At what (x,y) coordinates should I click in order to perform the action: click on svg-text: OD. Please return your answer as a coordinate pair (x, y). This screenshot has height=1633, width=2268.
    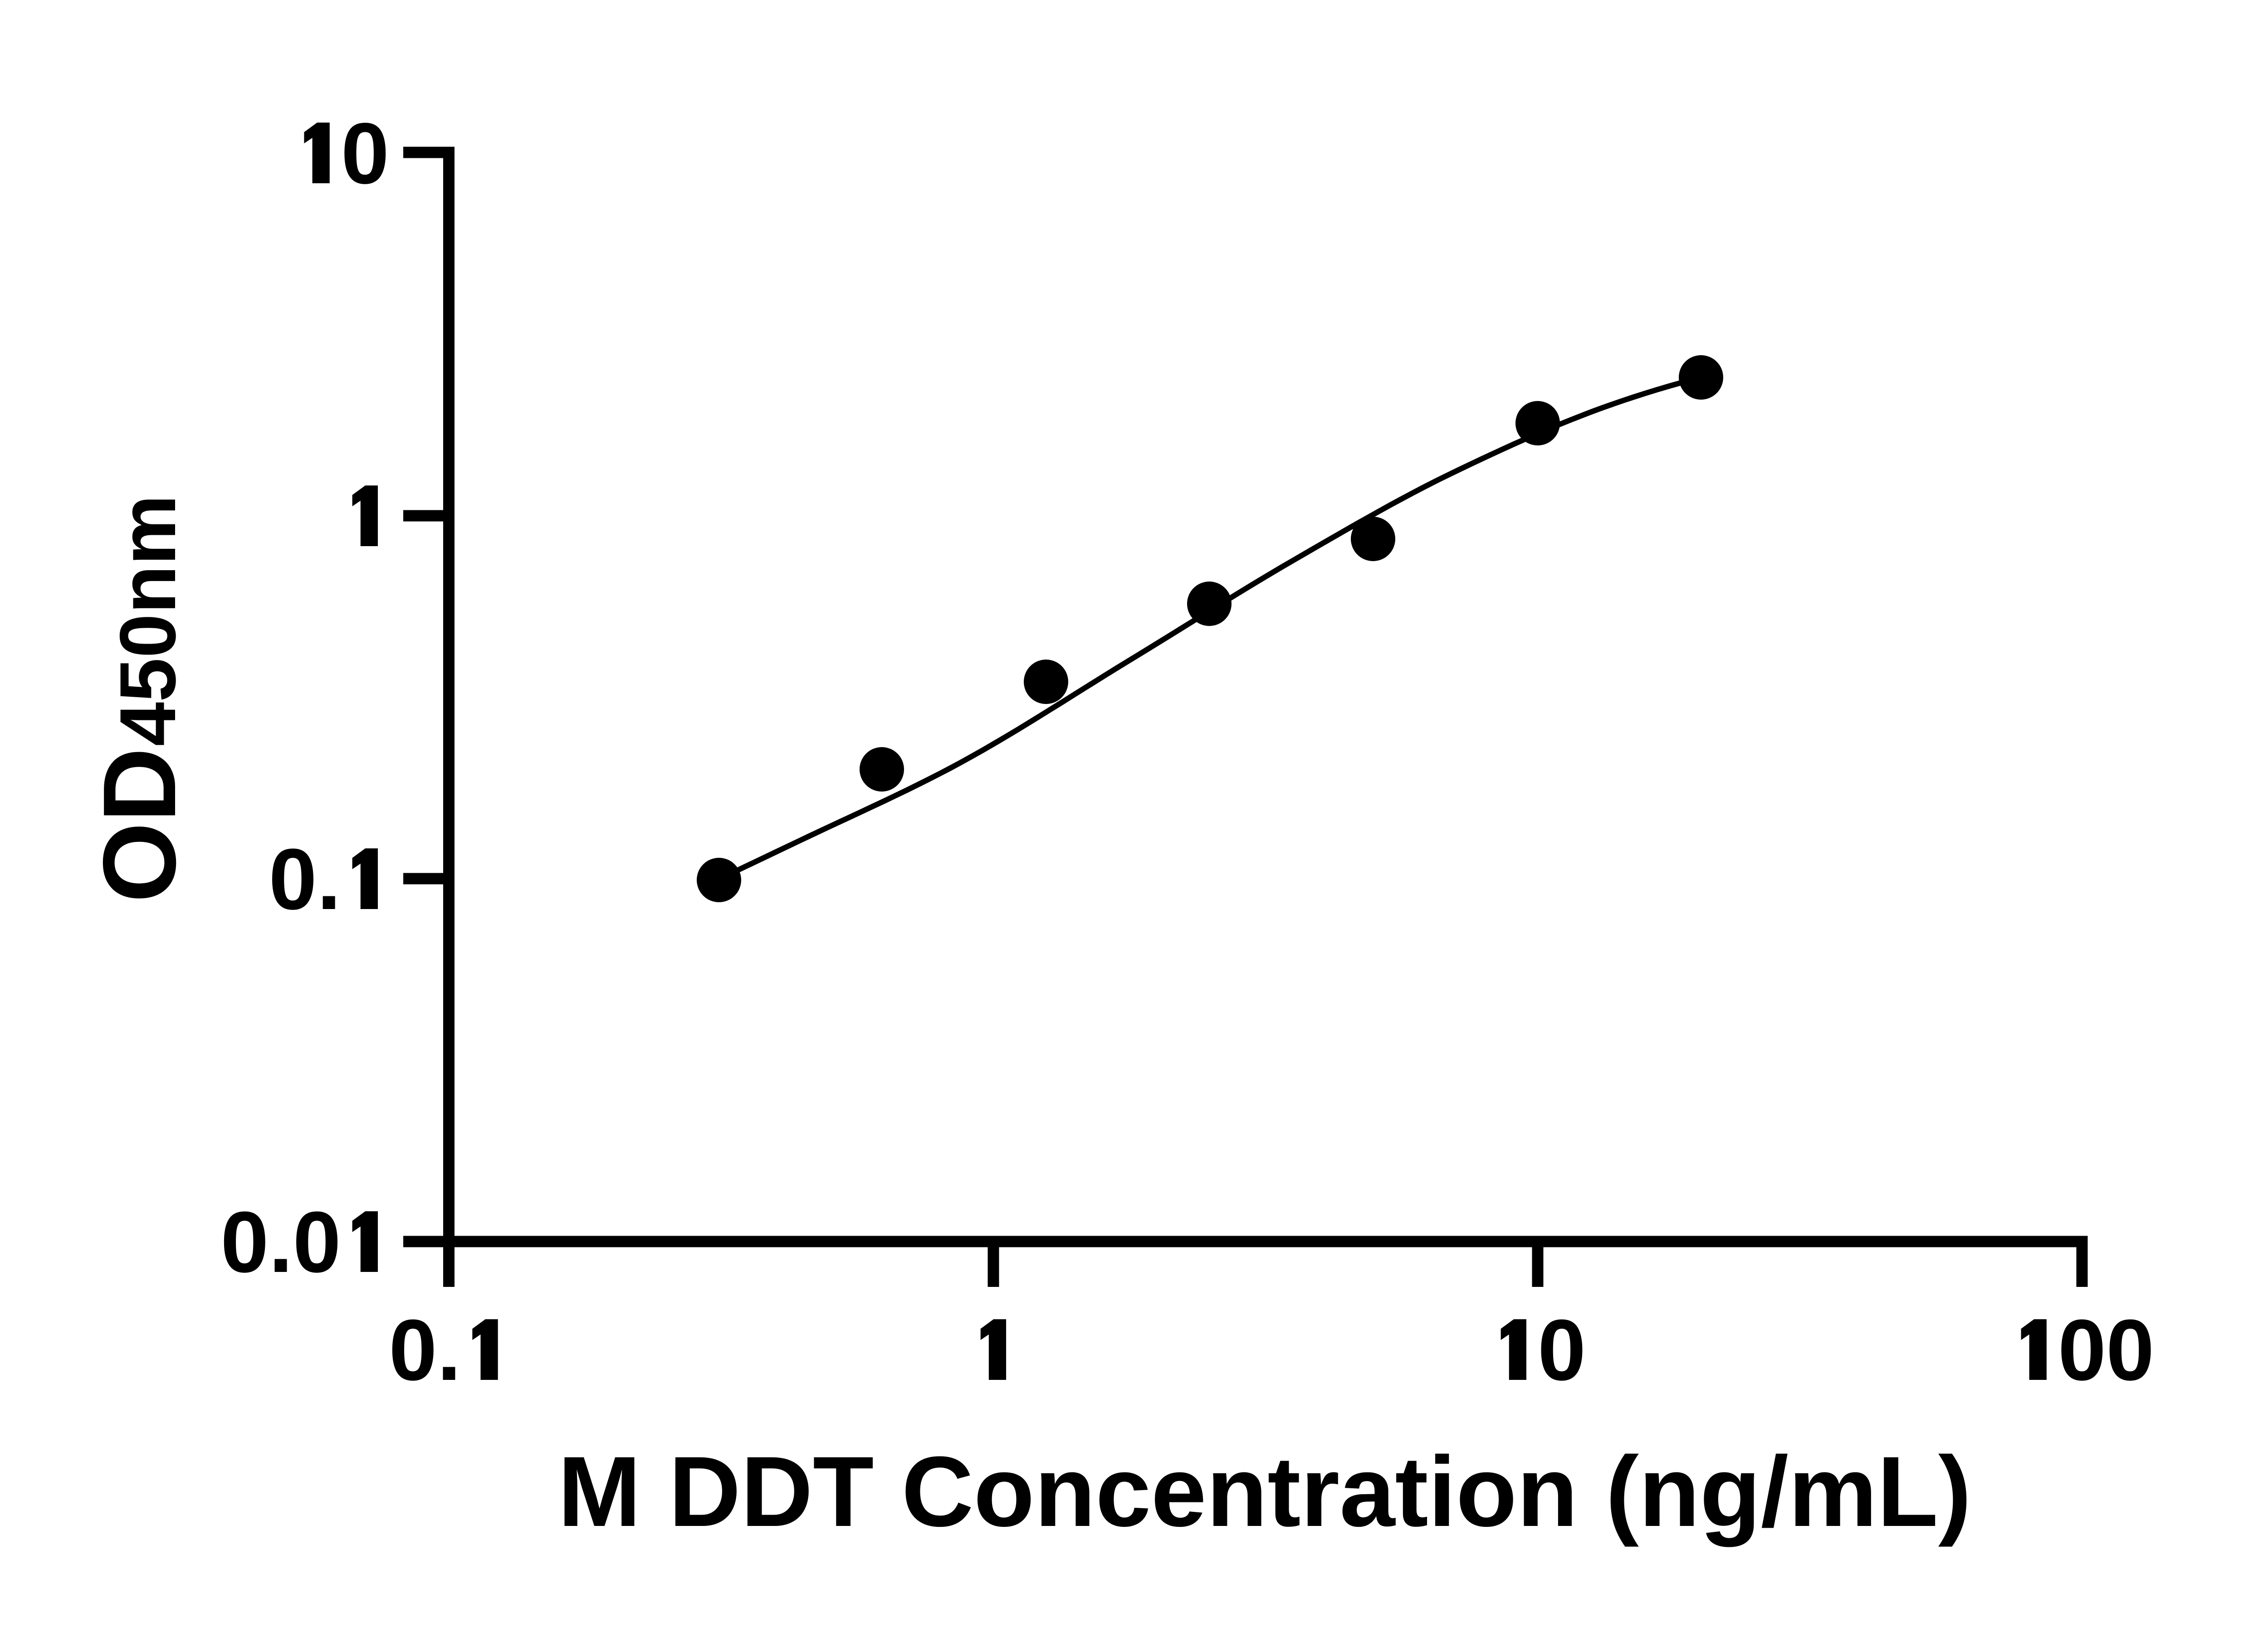
    Looking at the image, I should click on (140, 825).